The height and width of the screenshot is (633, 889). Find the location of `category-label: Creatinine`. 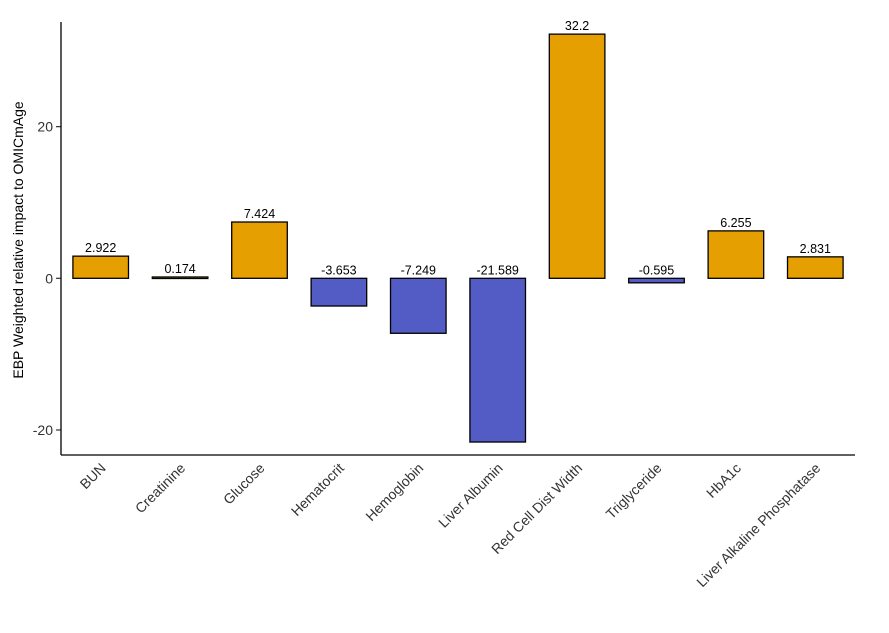

category-label: Creatinine is located at coordinates (160, 488).